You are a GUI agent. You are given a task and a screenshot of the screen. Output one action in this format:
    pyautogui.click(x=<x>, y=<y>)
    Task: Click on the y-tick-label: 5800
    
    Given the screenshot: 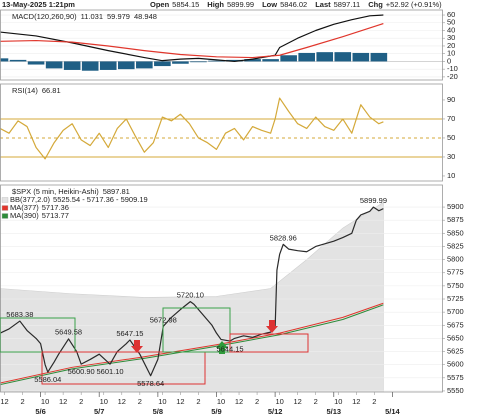 What is the action you would take?
    pyautogui.click(x=455, y=259)
    